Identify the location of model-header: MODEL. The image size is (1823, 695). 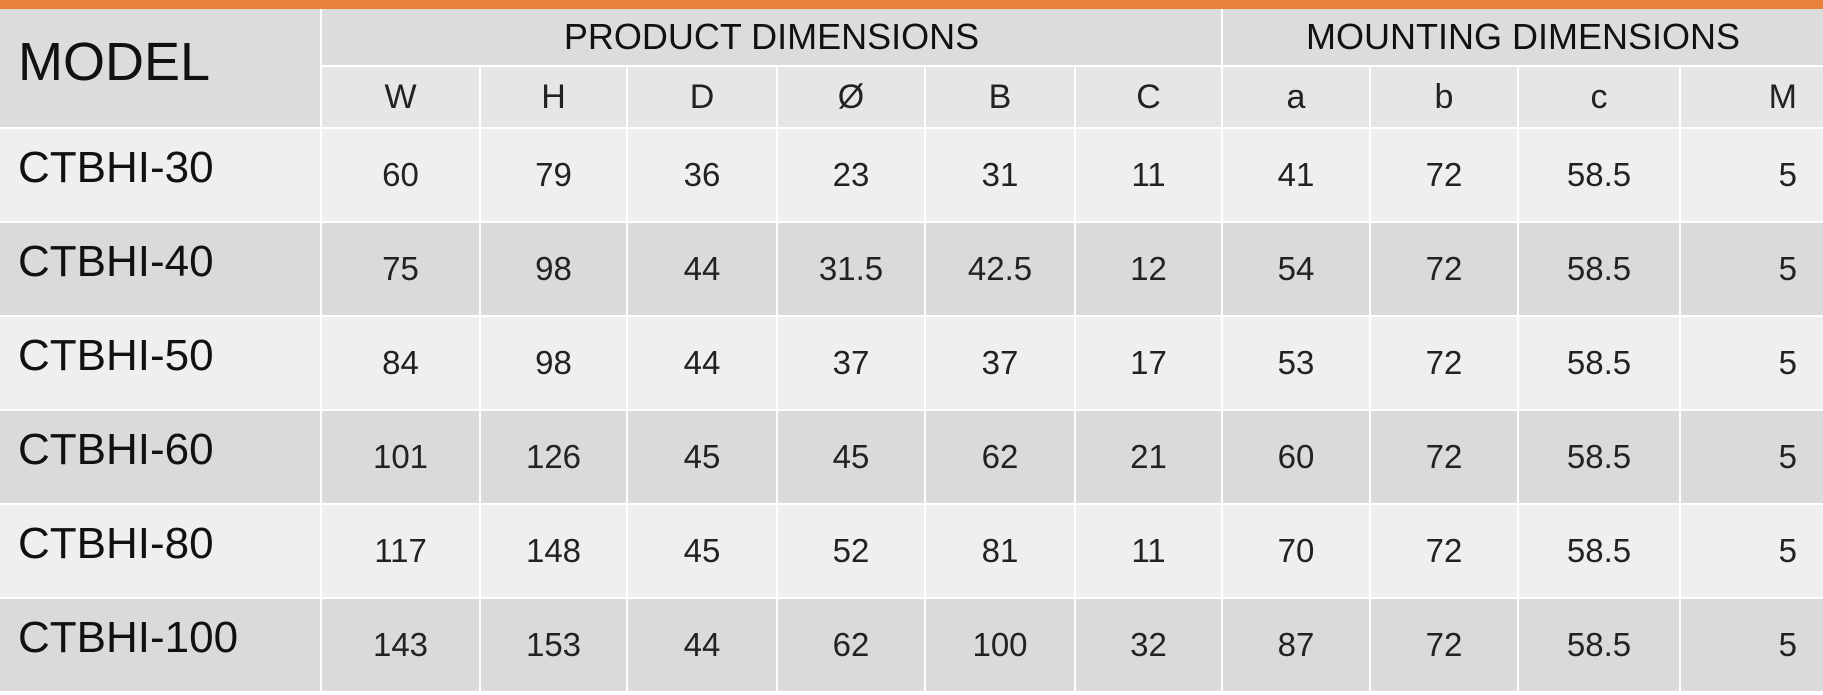
(160, 68).